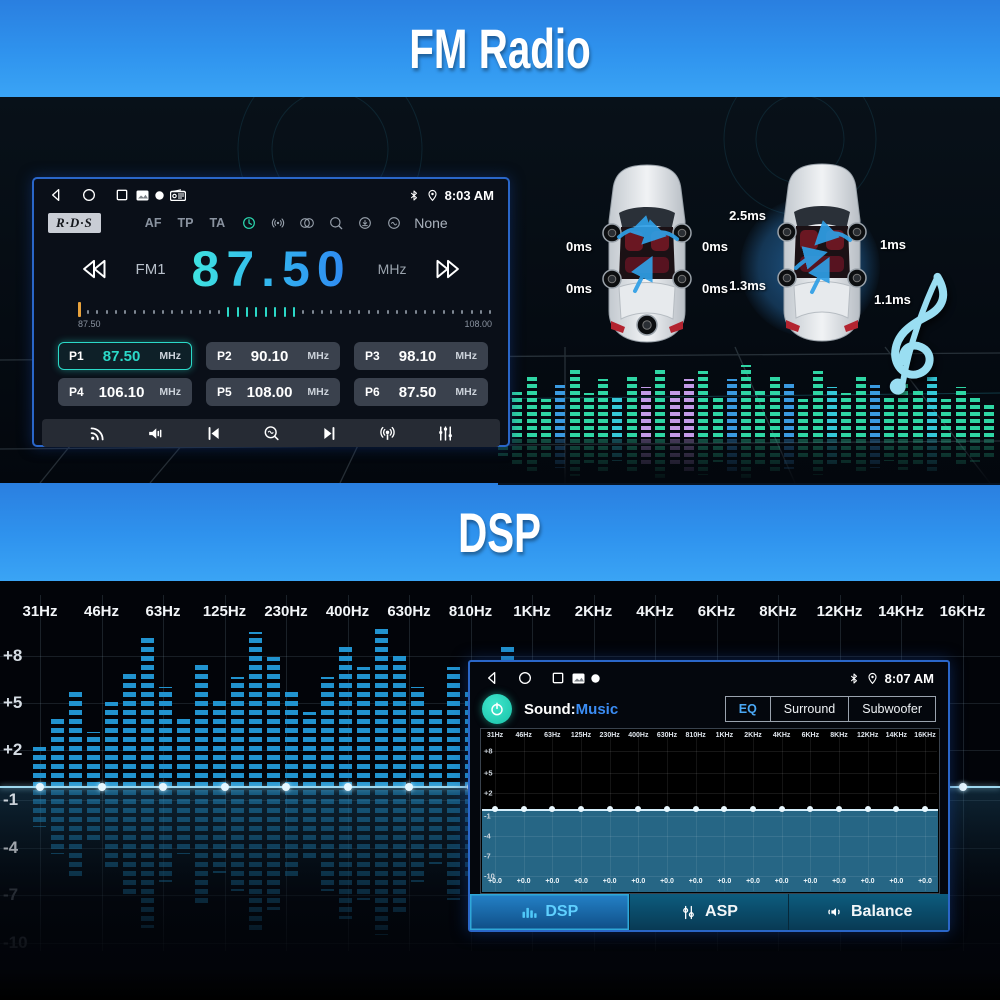  What do you see at coordinates (549, 912) in the screenshot?
I see `tab-dsp: DSP` at bounding box center [549, 912].